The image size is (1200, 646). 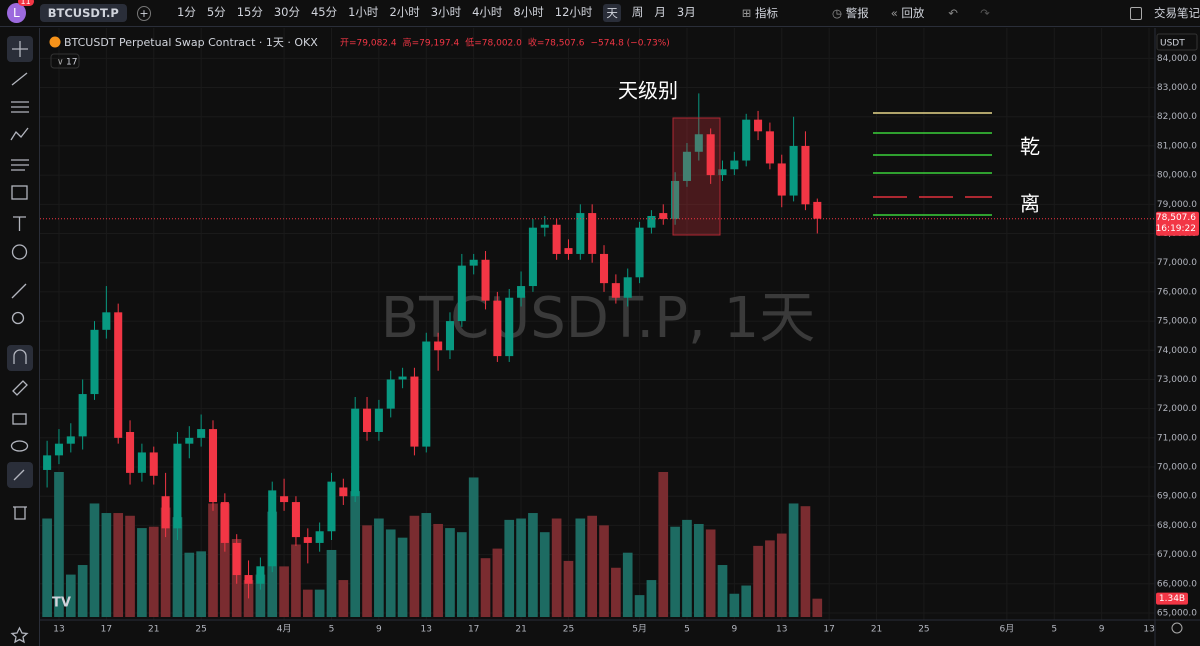 I want to click on undo-button: ↶, so click(x=953, y=13).